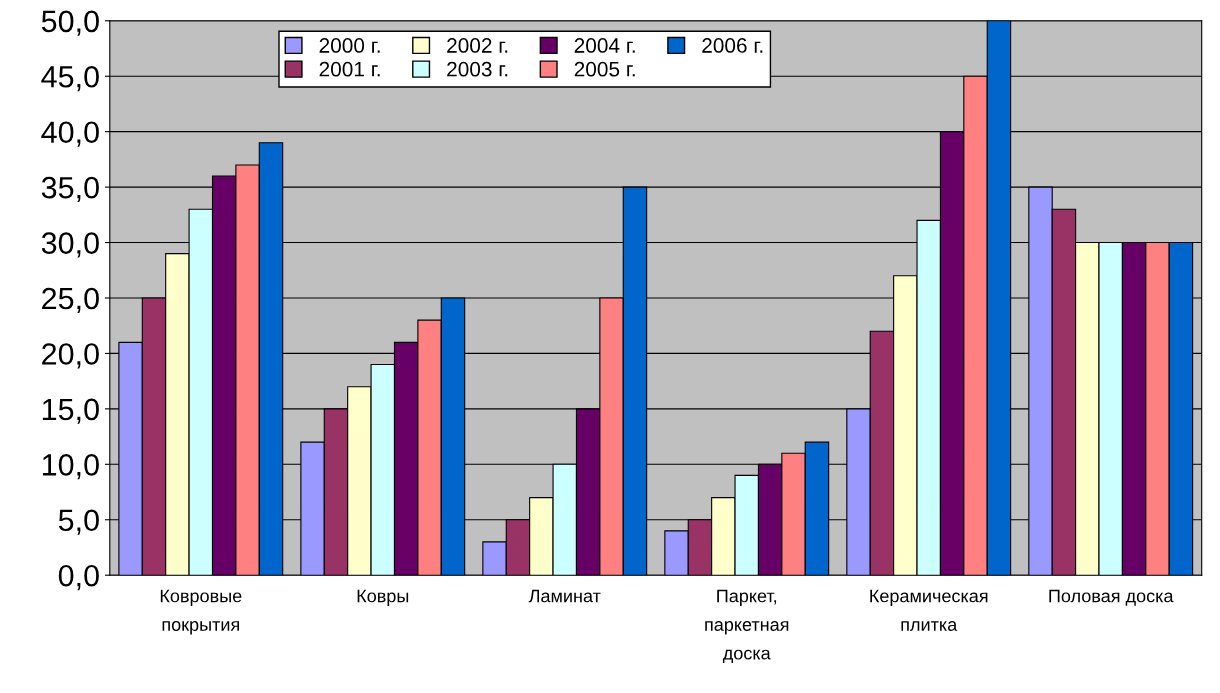 This screenshot has width=1220, height=693. What do you see at coordinates (604, 69) in the screenshot?
I see `legend-label: 2005 г.` at bounding box center [604, 69].